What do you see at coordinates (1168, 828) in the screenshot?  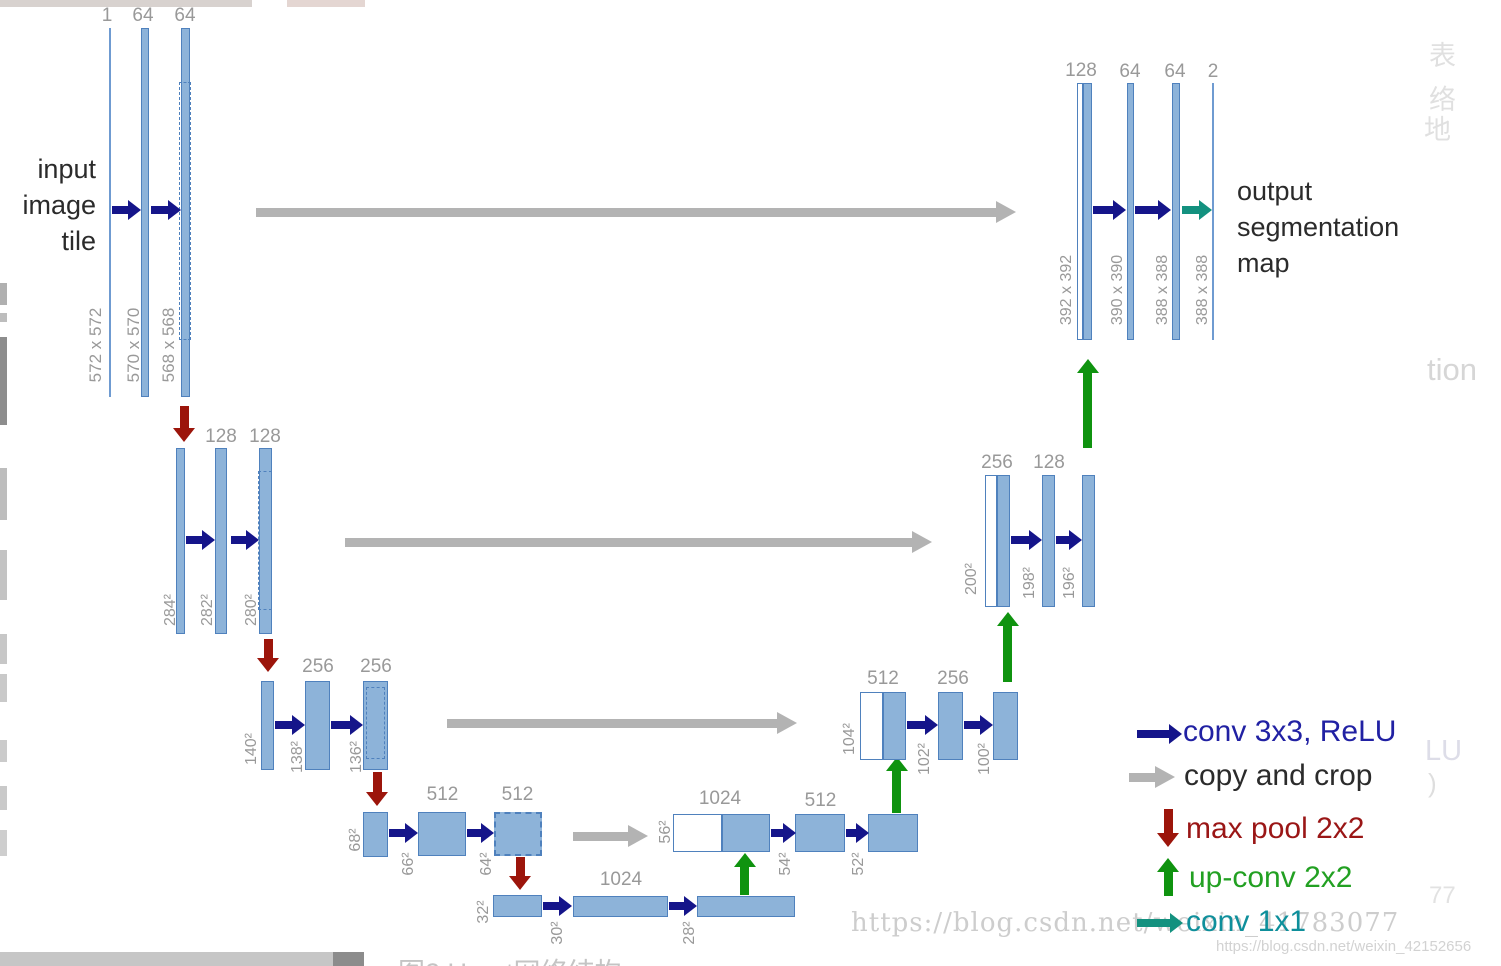 I see `legend-max-pool-arrow-icon` at bounding box center [1168, 828].